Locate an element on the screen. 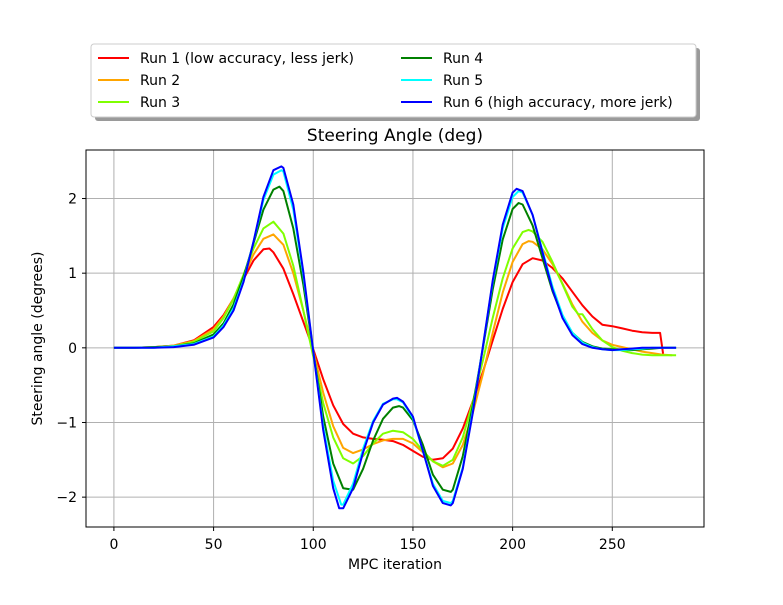  y-tick-label: 2 is located at coordinates (72, 200).